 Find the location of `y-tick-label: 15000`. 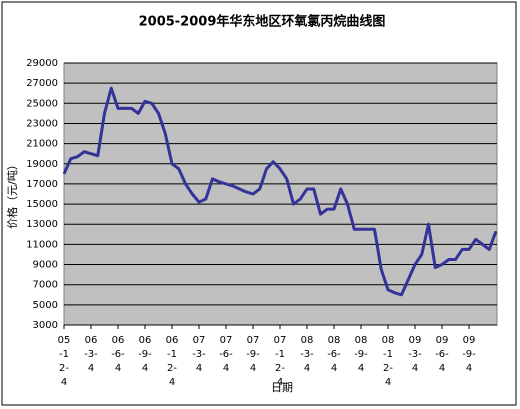

y-tick-label: 15000 is located at coordinates (42, 204).